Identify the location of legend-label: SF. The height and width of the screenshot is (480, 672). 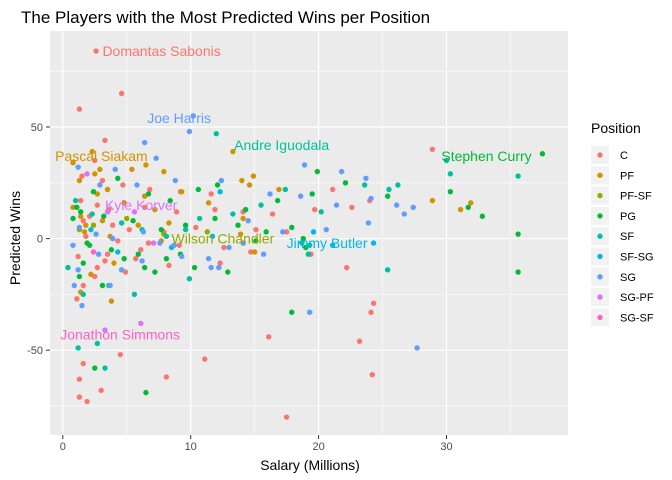
(627, 237).